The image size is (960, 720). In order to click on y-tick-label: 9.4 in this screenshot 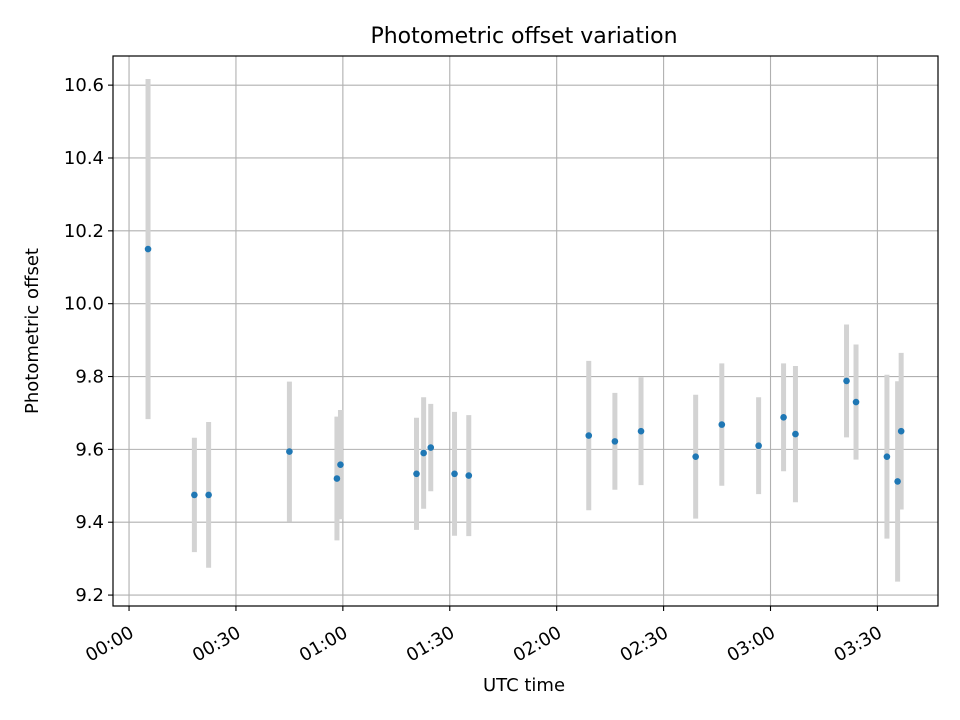, I will do `click(89, 522)`.